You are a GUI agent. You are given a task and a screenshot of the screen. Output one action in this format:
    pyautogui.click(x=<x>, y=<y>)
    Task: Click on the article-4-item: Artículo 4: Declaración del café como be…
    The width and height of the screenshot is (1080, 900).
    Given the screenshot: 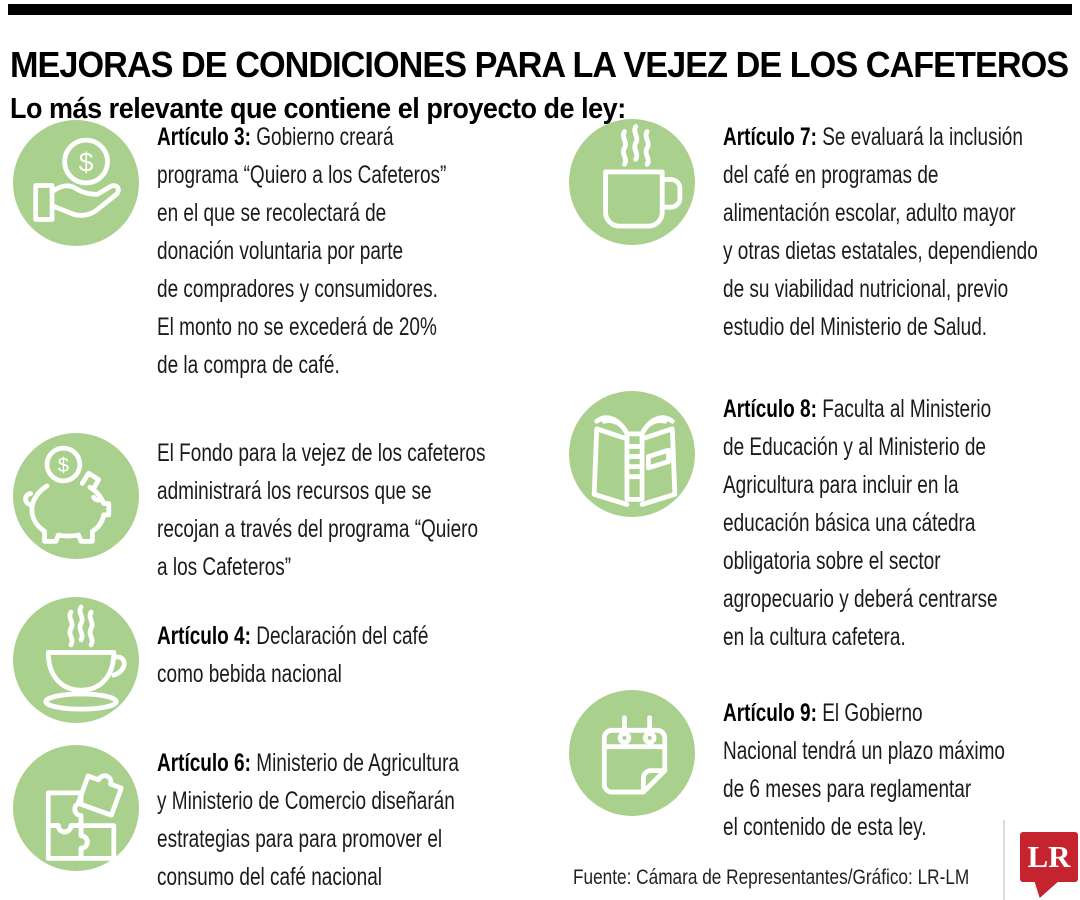 What is the action you would take?
    pyautogui.click(x=392, y=655)
    